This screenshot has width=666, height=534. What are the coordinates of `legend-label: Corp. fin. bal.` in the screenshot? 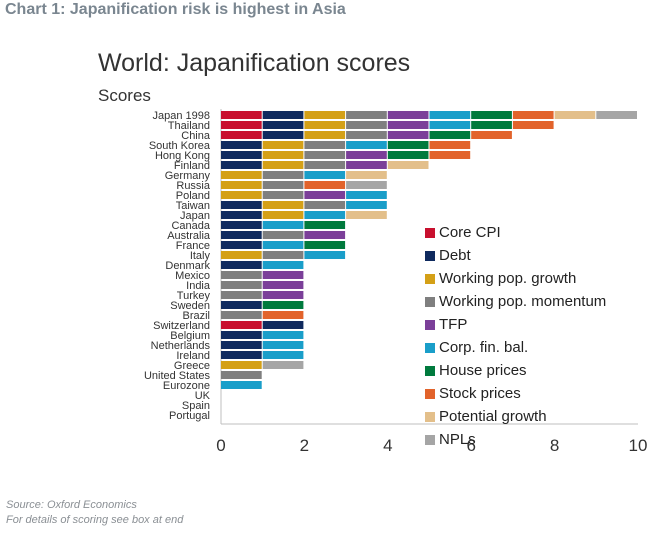 It's located at (484, 347).